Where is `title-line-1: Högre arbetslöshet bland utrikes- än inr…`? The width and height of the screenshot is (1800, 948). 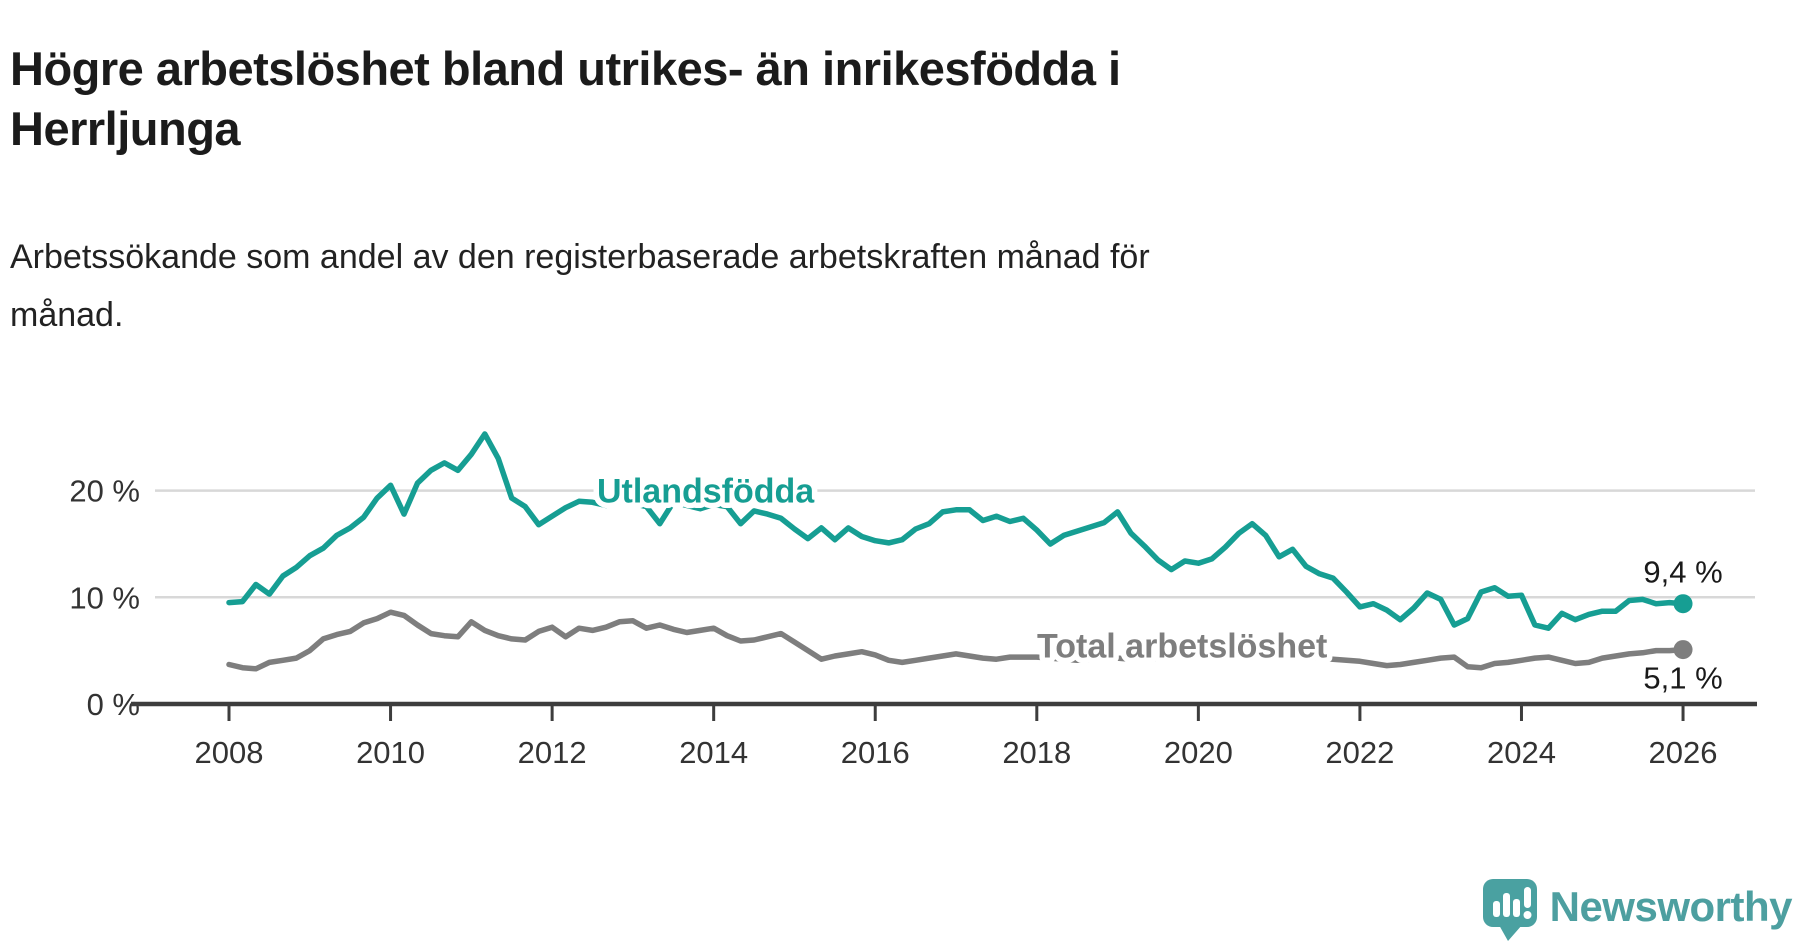 title-line-1: Högre arbetslöshet bland utrikes- än inr… is located at coordinates (565, 69).